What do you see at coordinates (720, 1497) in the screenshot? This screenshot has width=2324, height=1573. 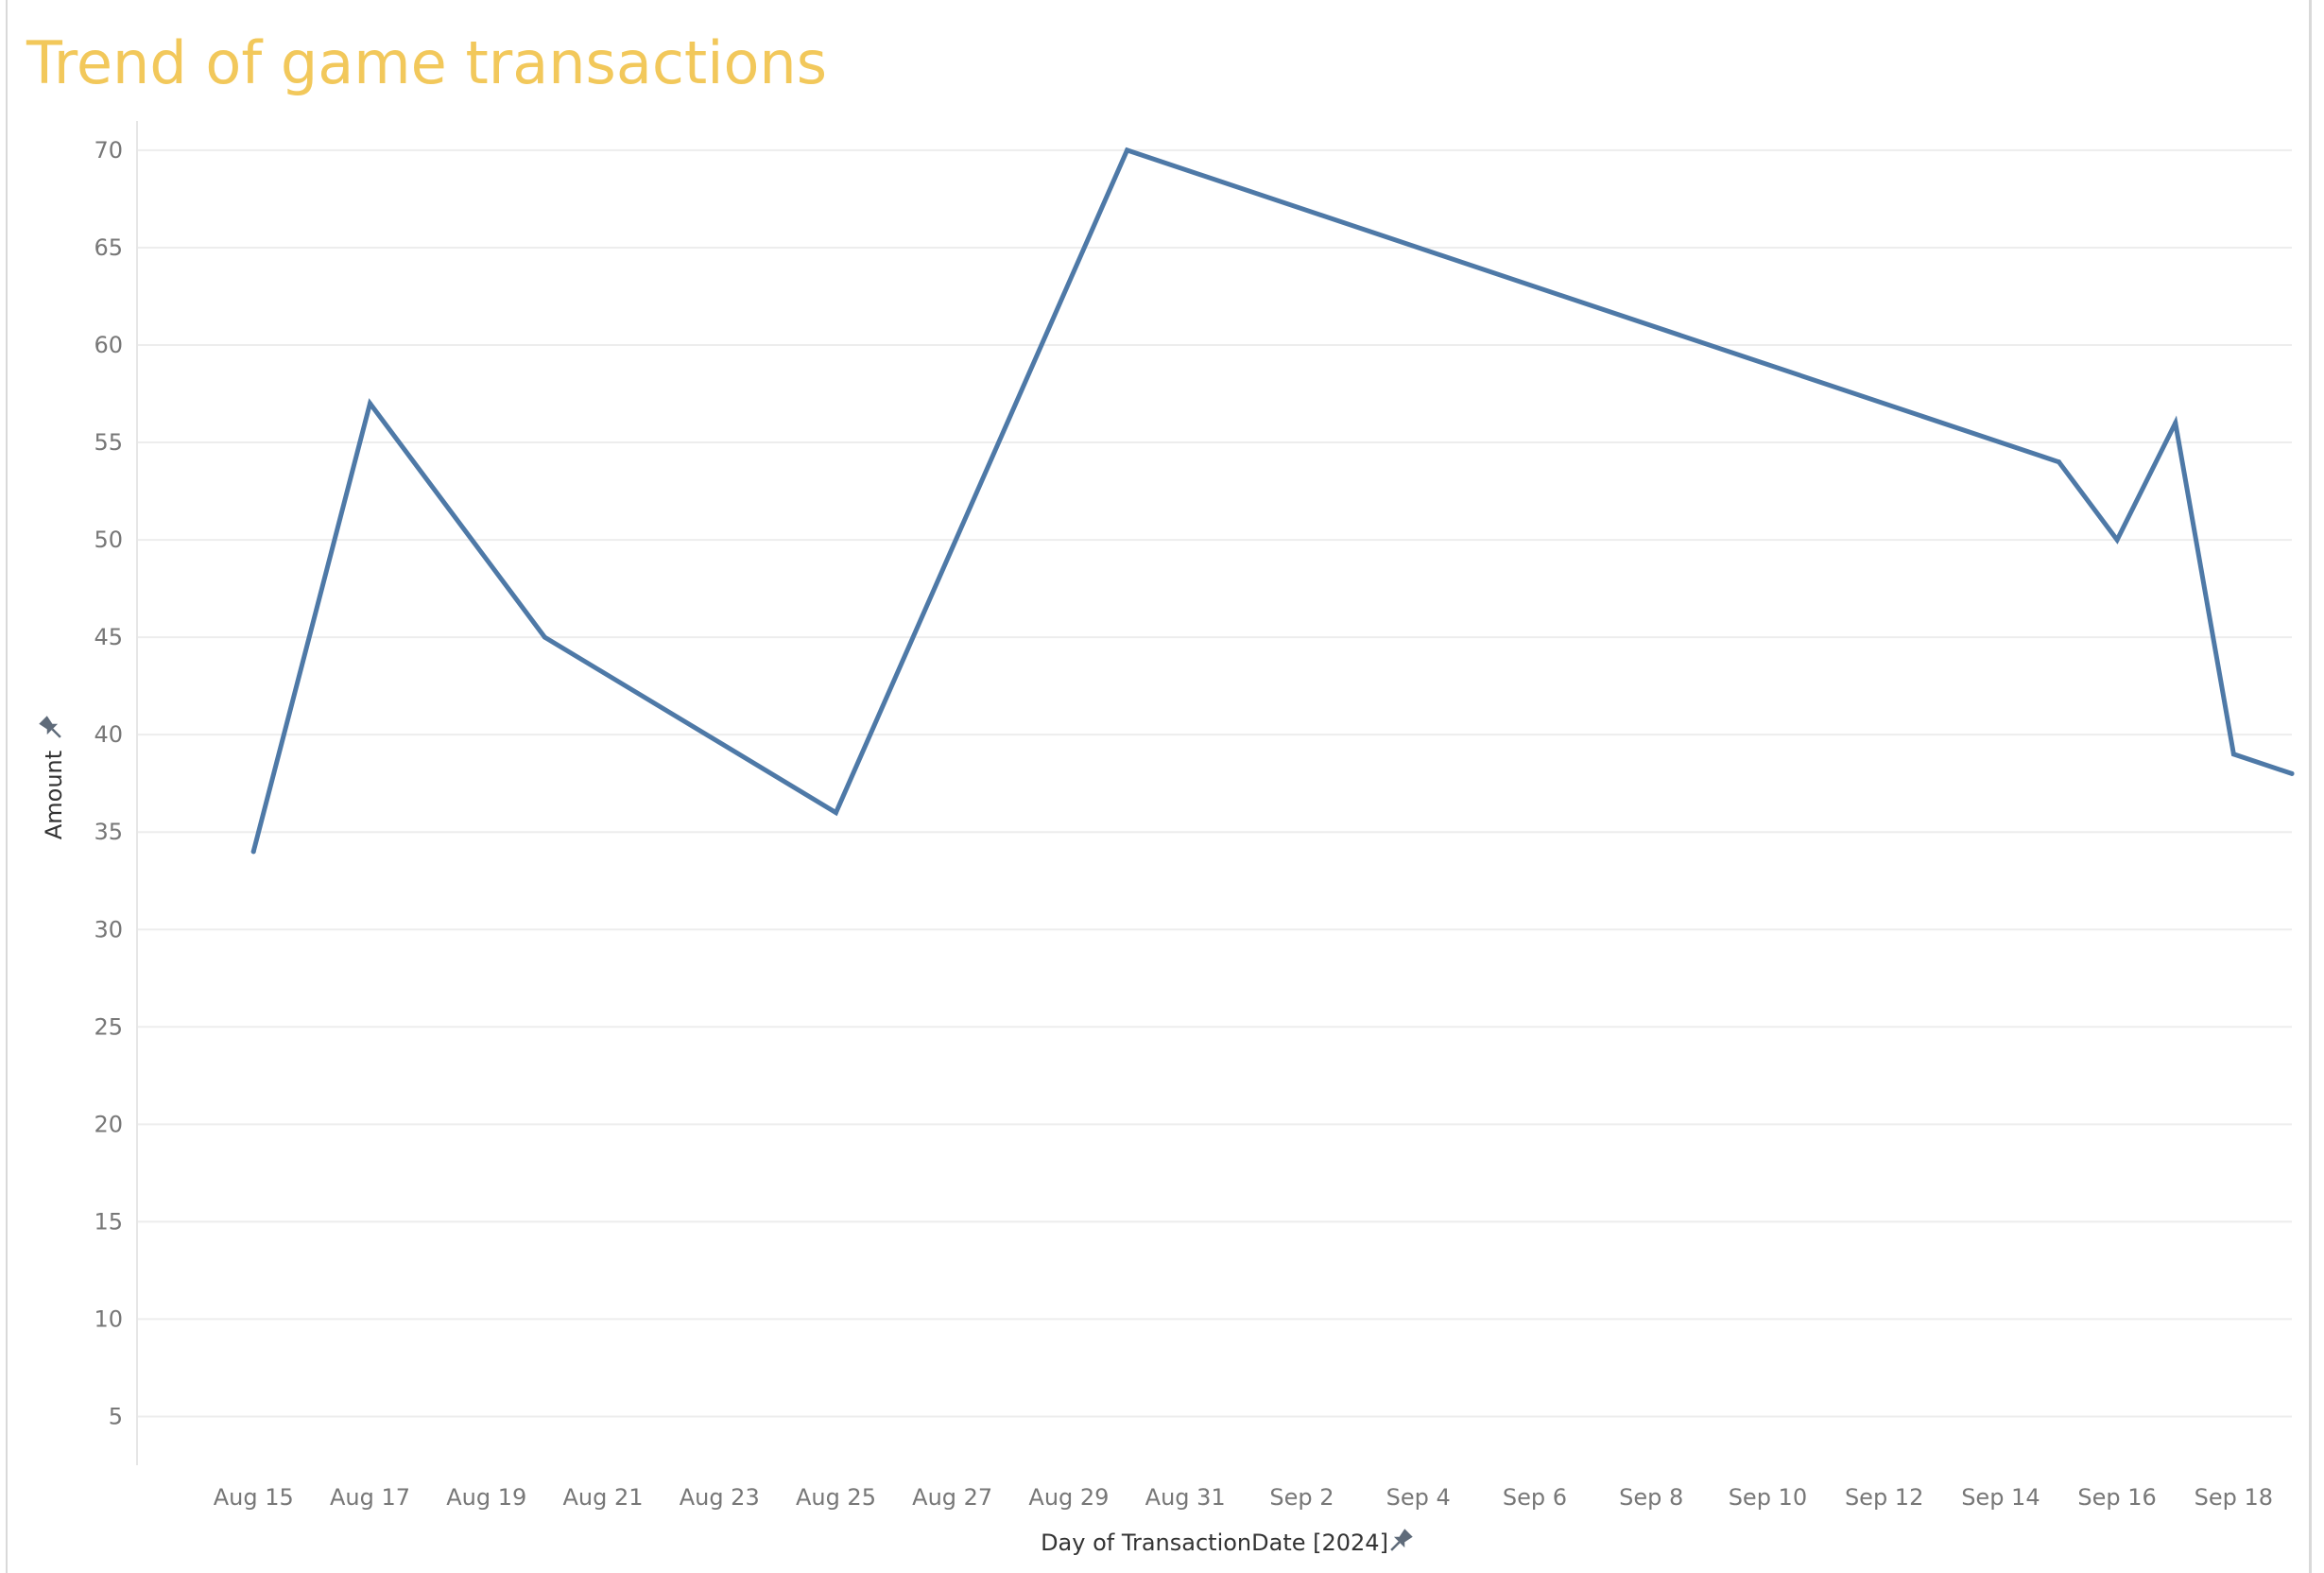 I see `x-tick-label: Aug 23` at bounding box center [720, 1497].